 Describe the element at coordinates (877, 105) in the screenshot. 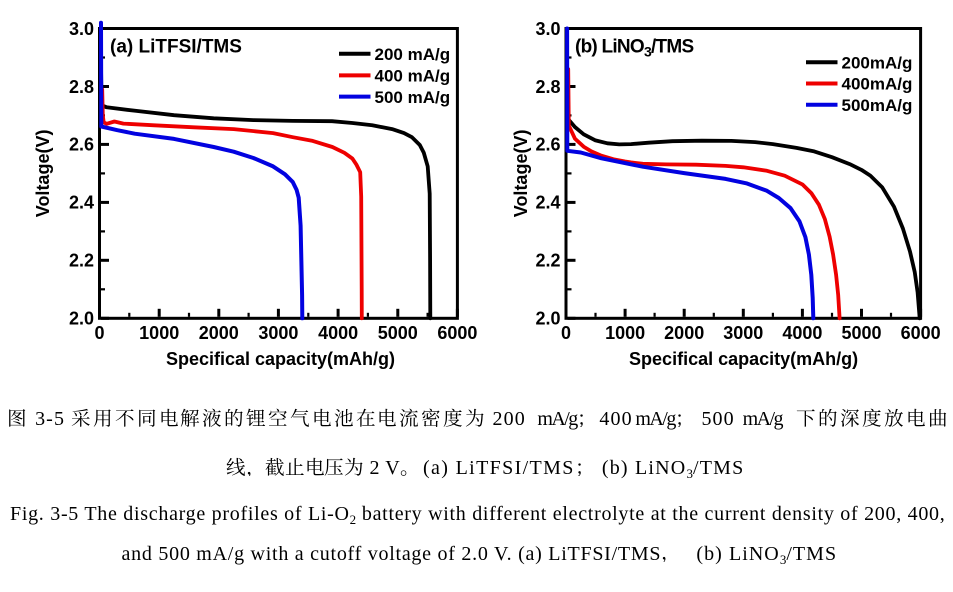

I see `svg-text: 500mA/g` at that location.